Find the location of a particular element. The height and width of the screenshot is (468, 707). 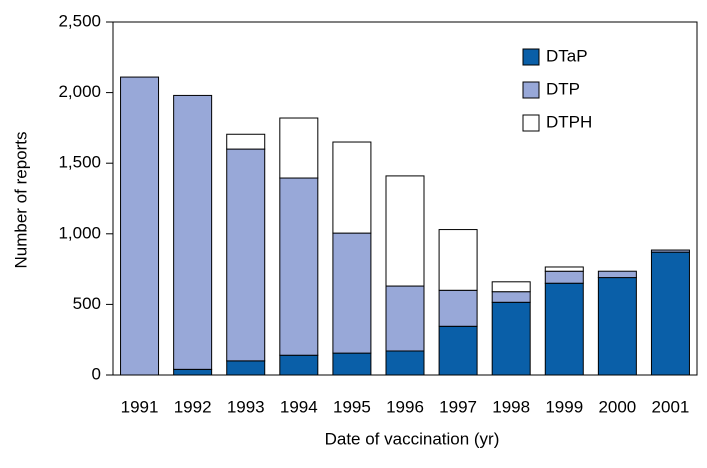

y-tick-label: 2,000 is located at coordinates (79, 91).